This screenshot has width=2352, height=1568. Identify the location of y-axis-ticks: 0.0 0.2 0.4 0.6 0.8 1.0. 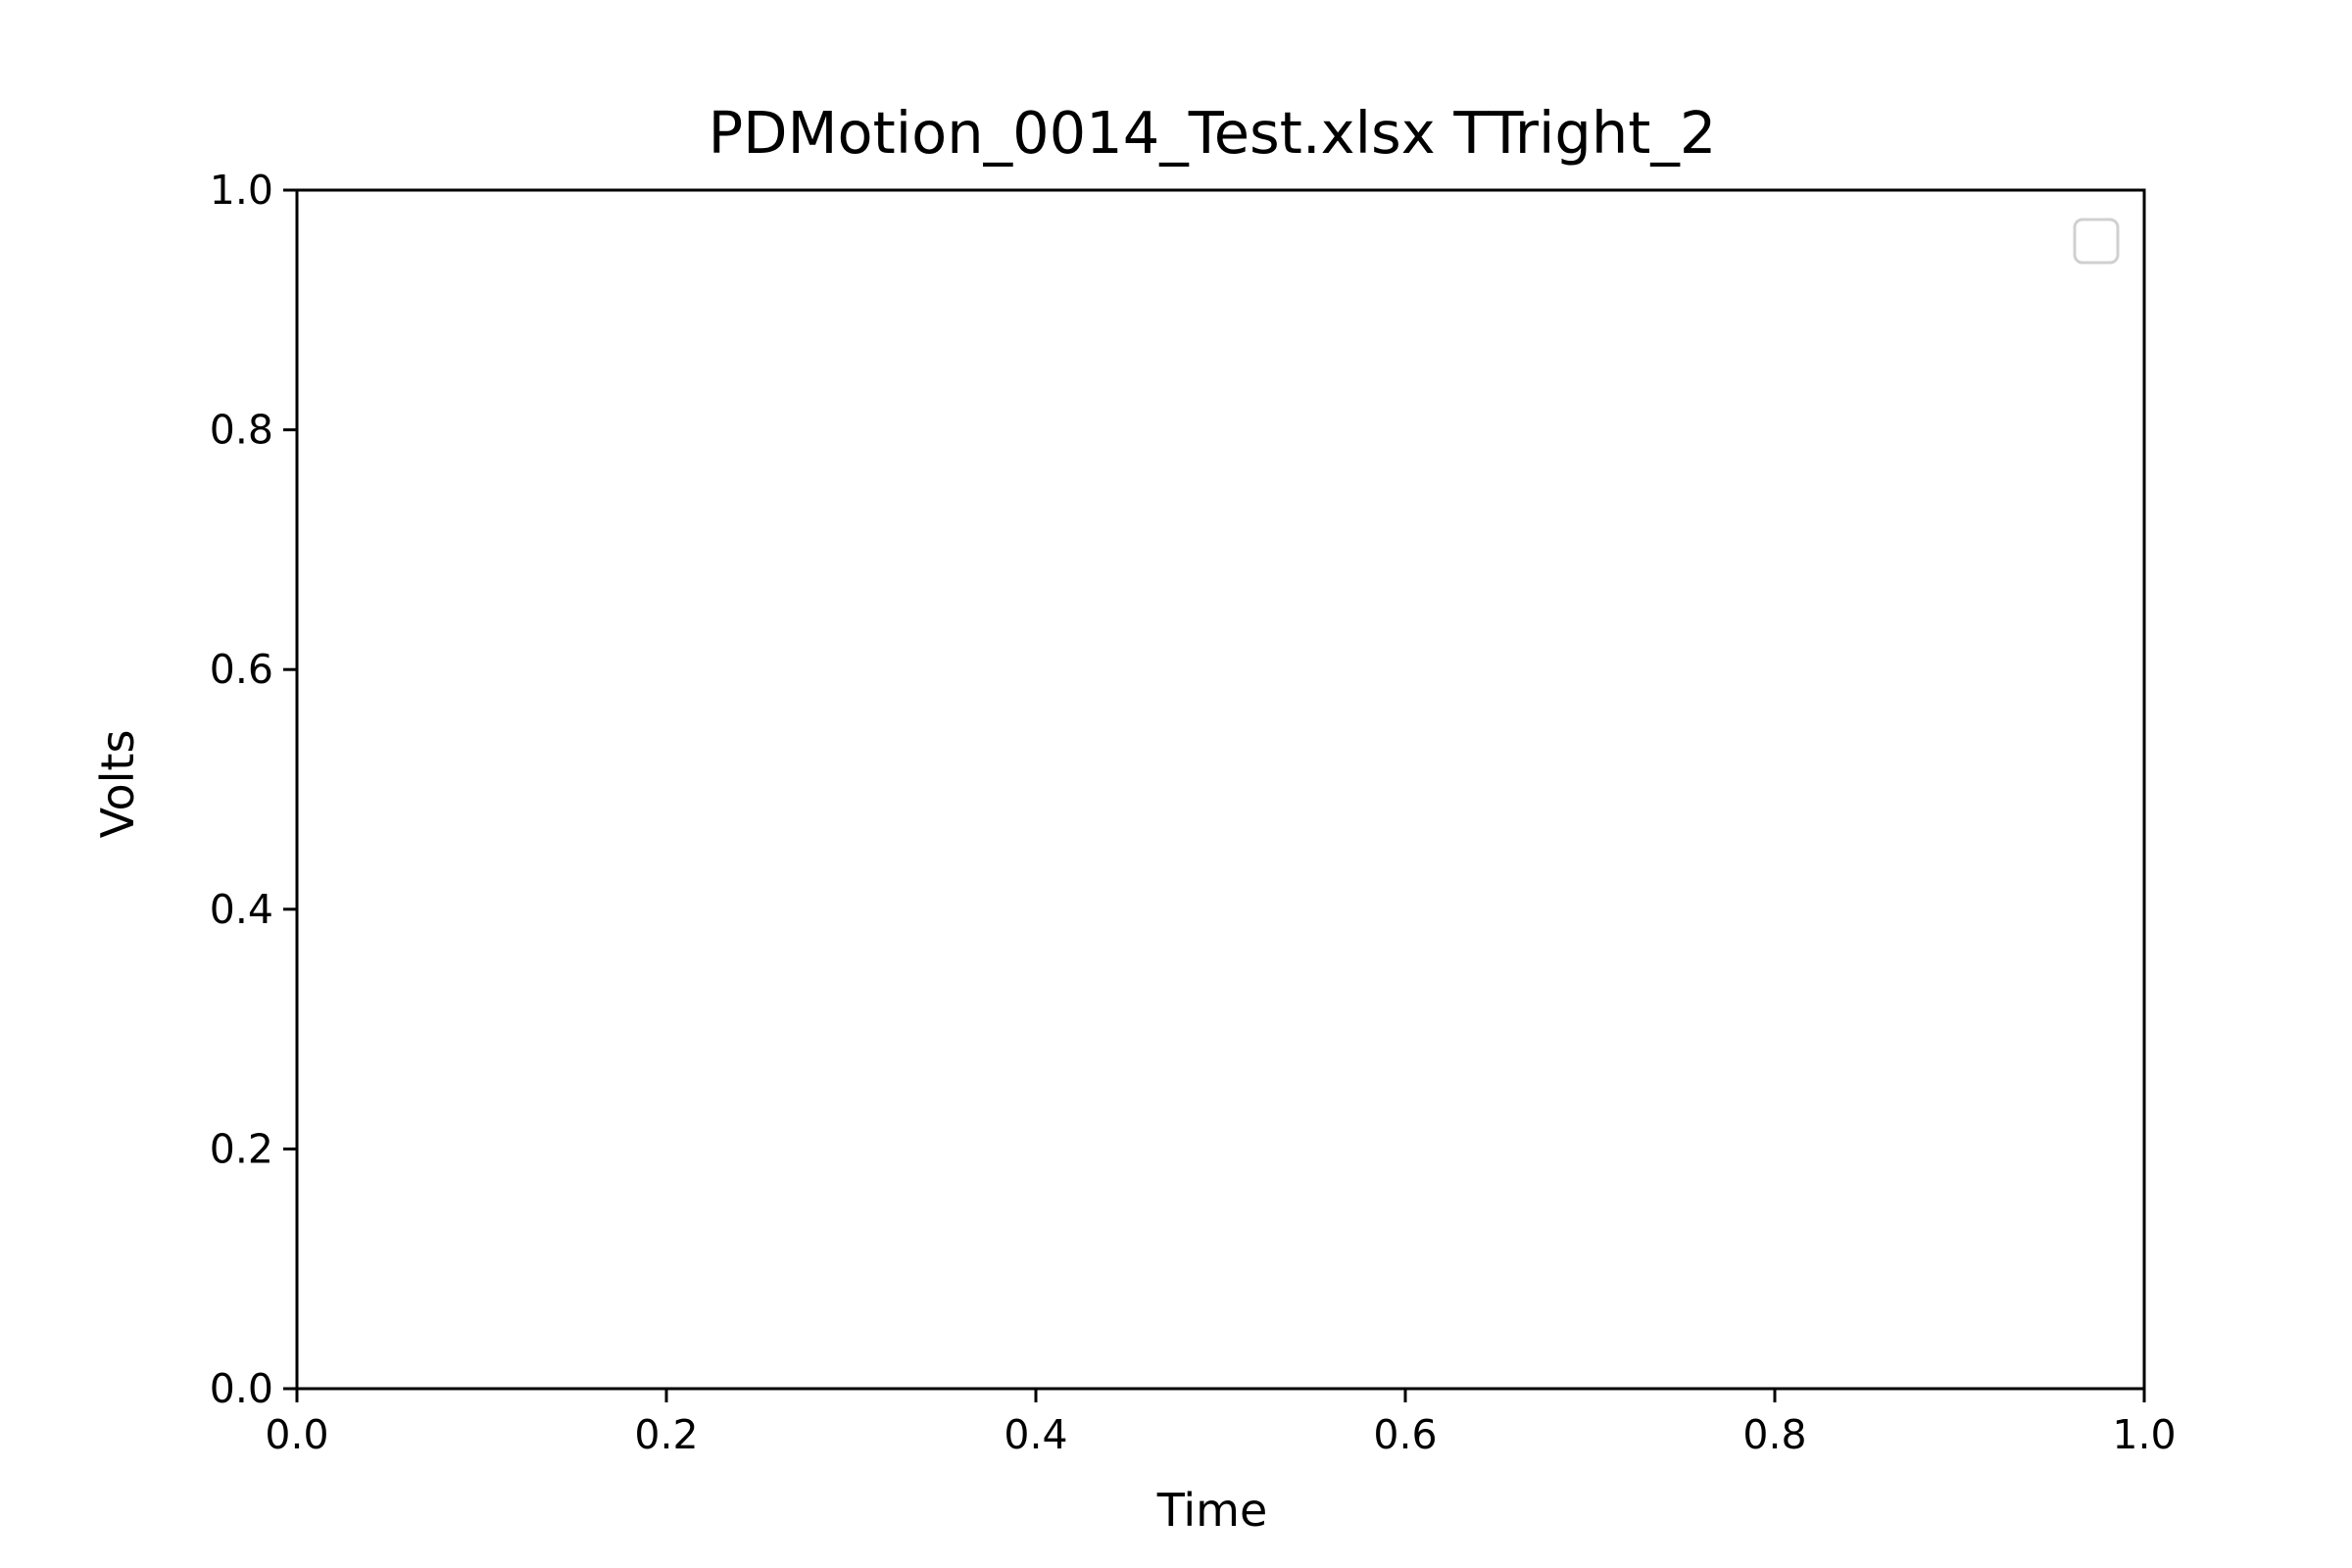
(253, 789).